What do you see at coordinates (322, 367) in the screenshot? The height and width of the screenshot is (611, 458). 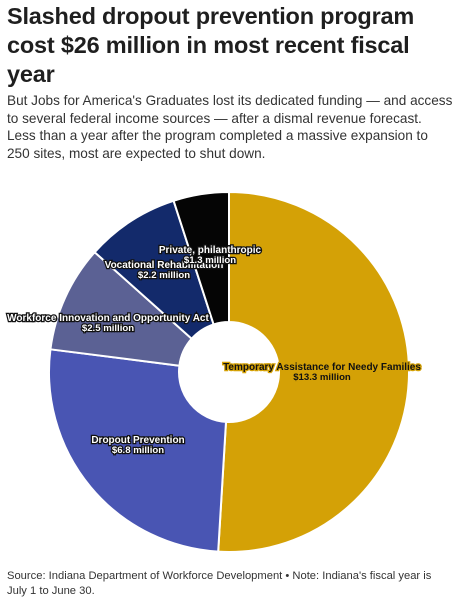 I see `slice-label-temporary-assistance-for-needy-families: Temporary Assistance for Needy Families` at bounding box center [322, 367].